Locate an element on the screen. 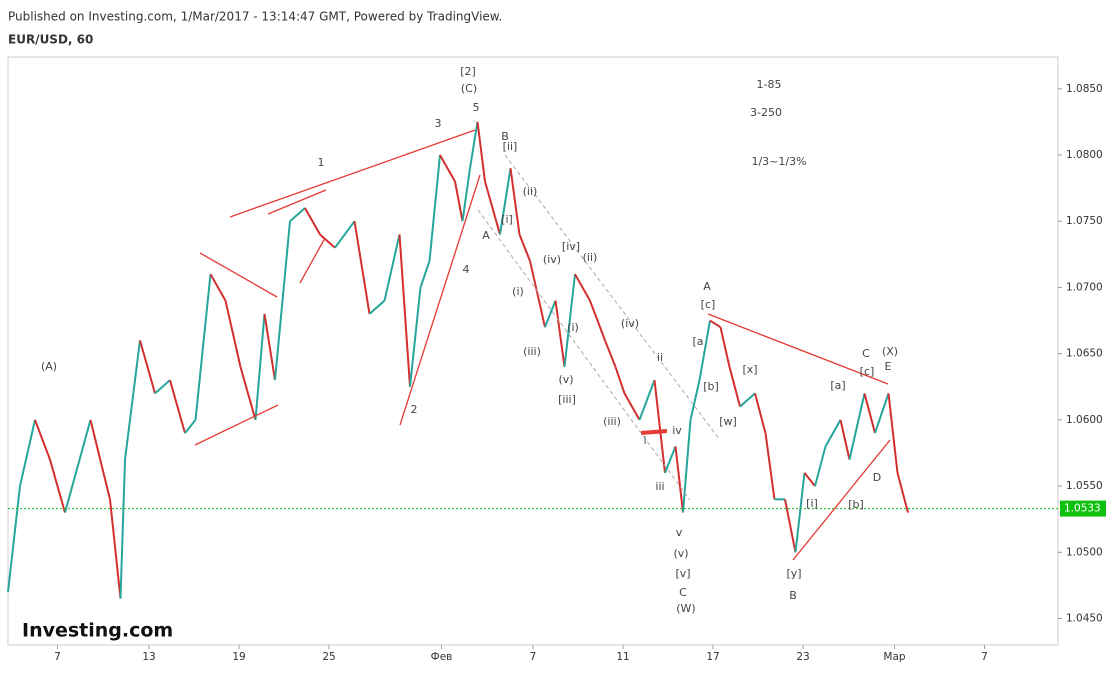 This screenshot has width=1110, height=675. wave-label: (A) is located at coordinates (49, 366).